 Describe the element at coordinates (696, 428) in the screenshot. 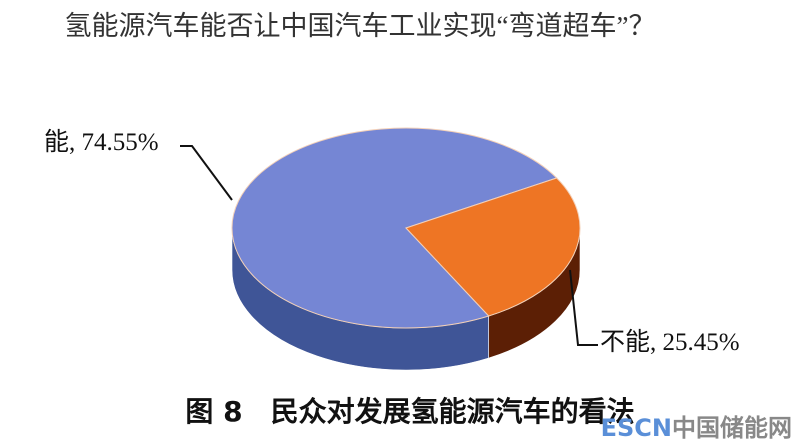

I see `watermark-logo: ESCN中国储能网` at that location.